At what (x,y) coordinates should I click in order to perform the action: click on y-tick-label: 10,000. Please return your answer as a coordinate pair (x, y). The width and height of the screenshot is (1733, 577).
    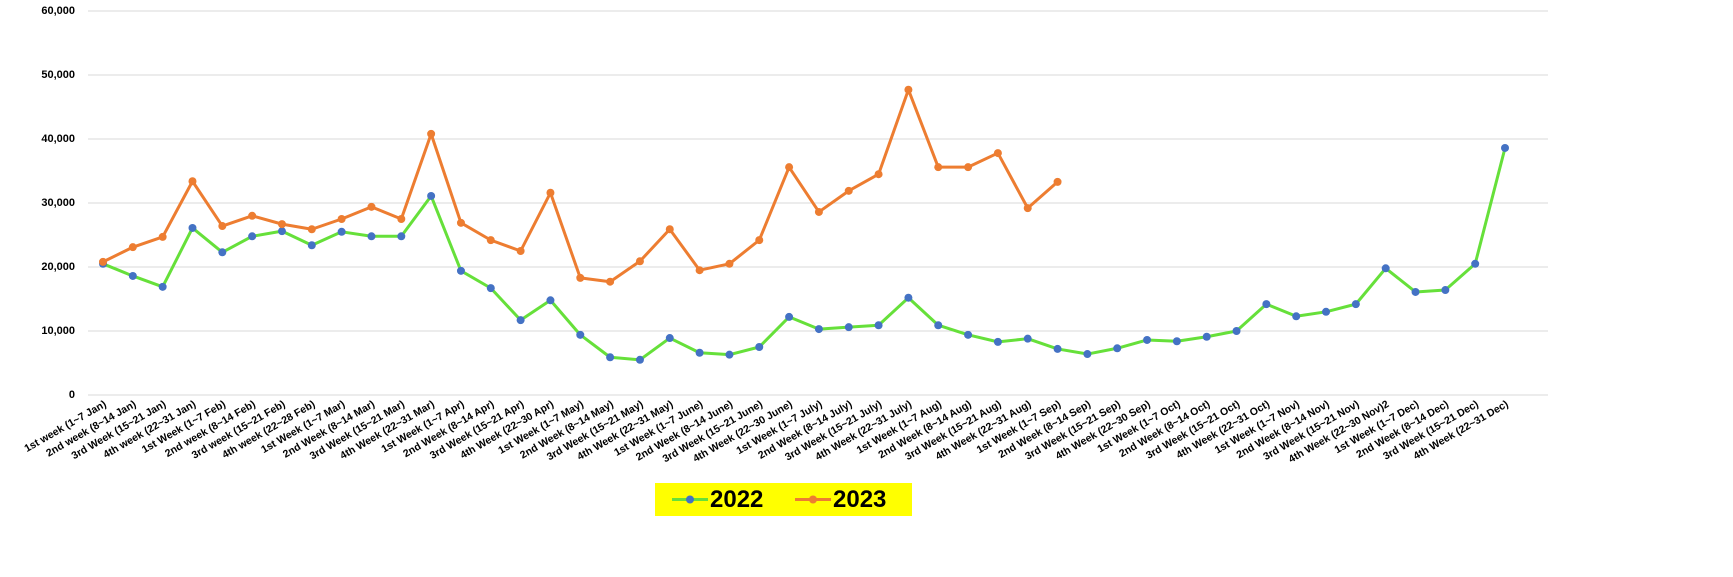
    Looking at the image, I should click on (58, 331).